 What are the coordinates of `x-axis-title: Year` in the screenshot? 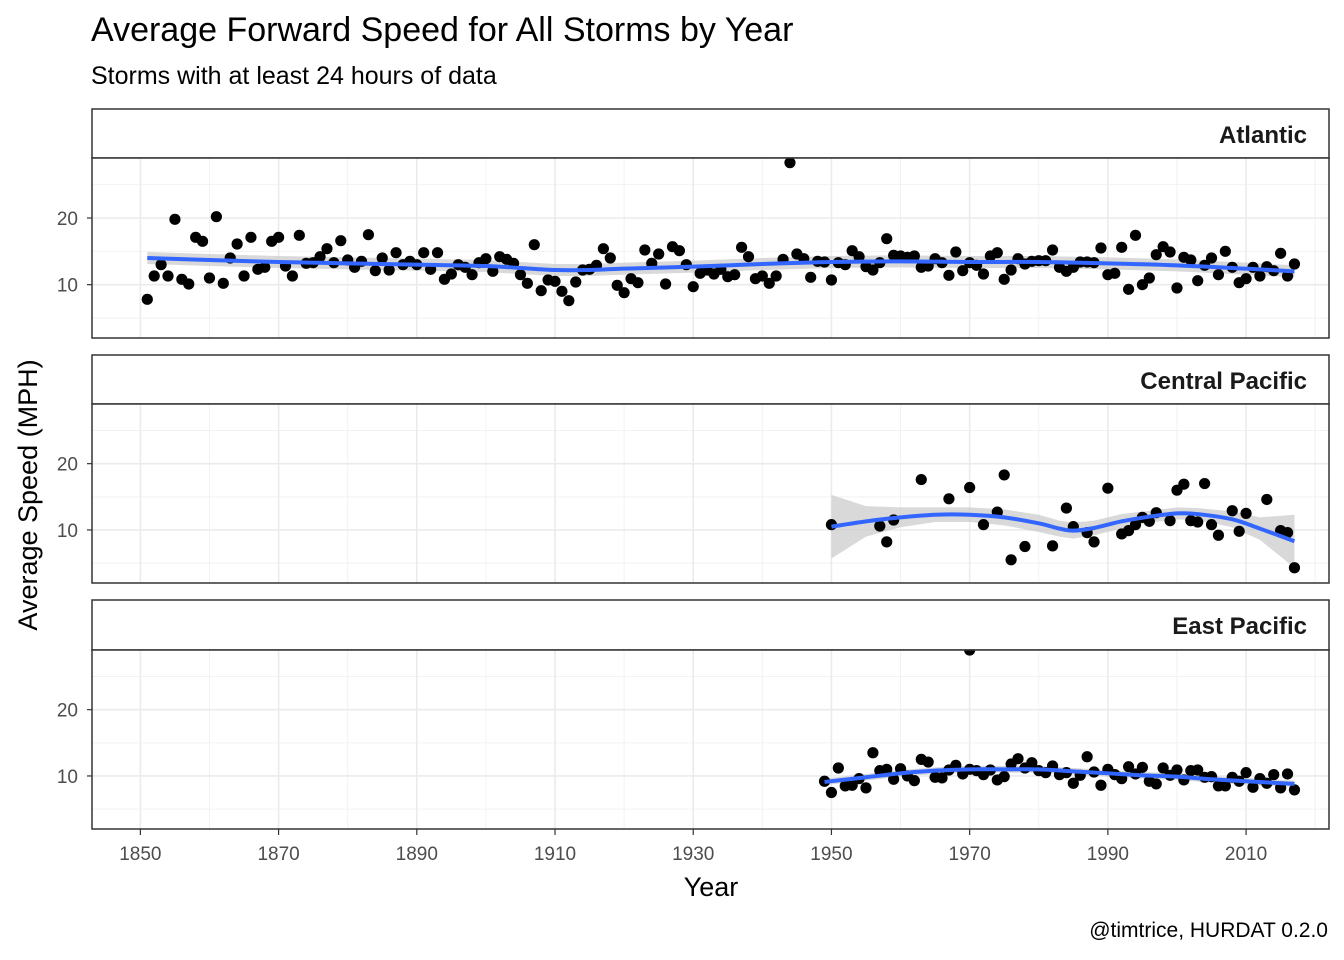 It's located at (711, 887).